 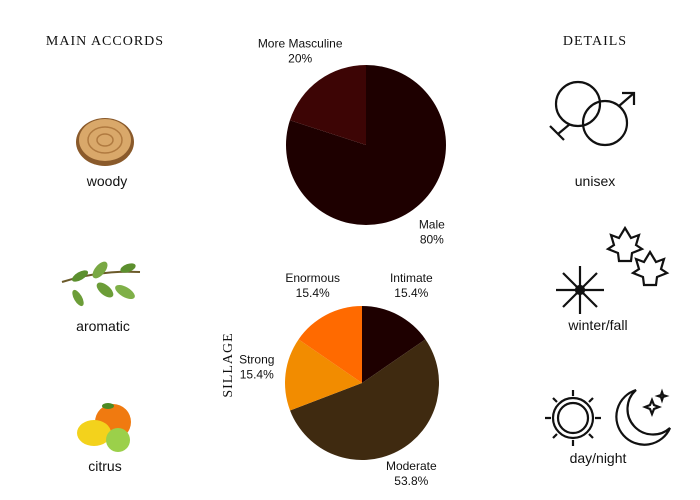 What do you see at coordinates (411, 481) in the screenshot?
I see `value-label: 53.8%` at bounding box center [411, 481].